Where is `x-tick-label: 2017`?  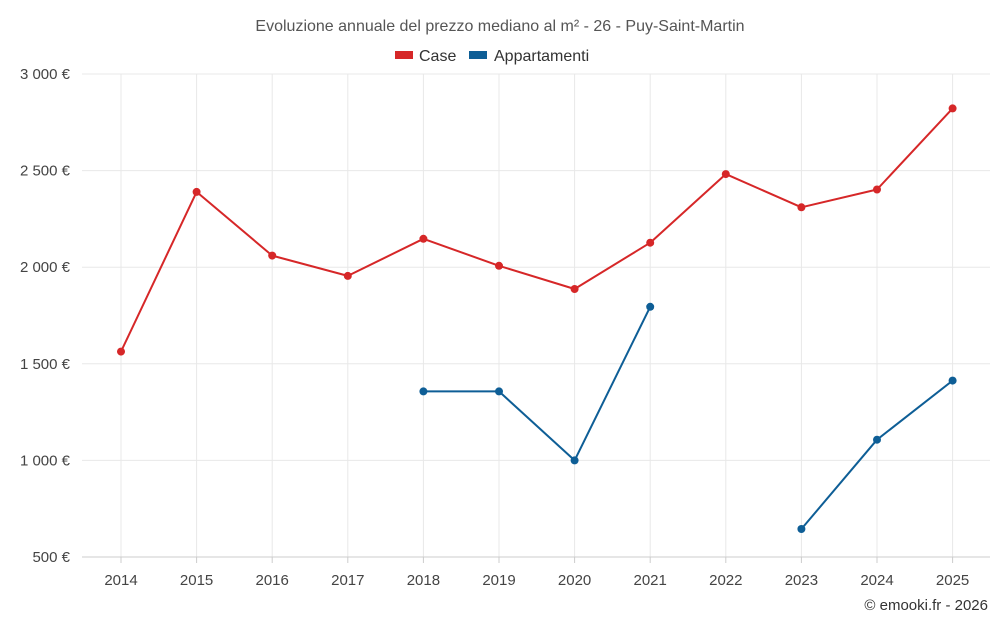 x-tick-label: 2017 is located at coordinates (347, 580).